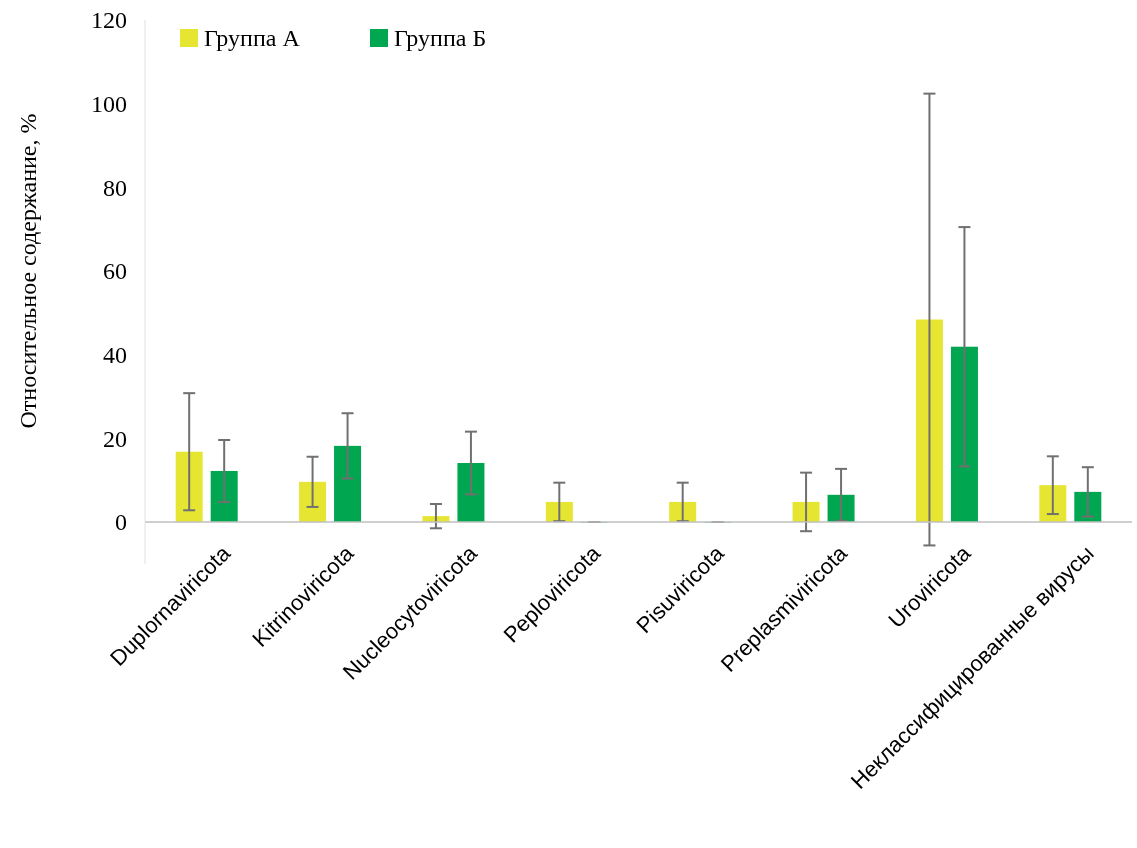 This screenshot has height=848, width=1137. I want to click on y-tick-label: 100, so click(109, 104).